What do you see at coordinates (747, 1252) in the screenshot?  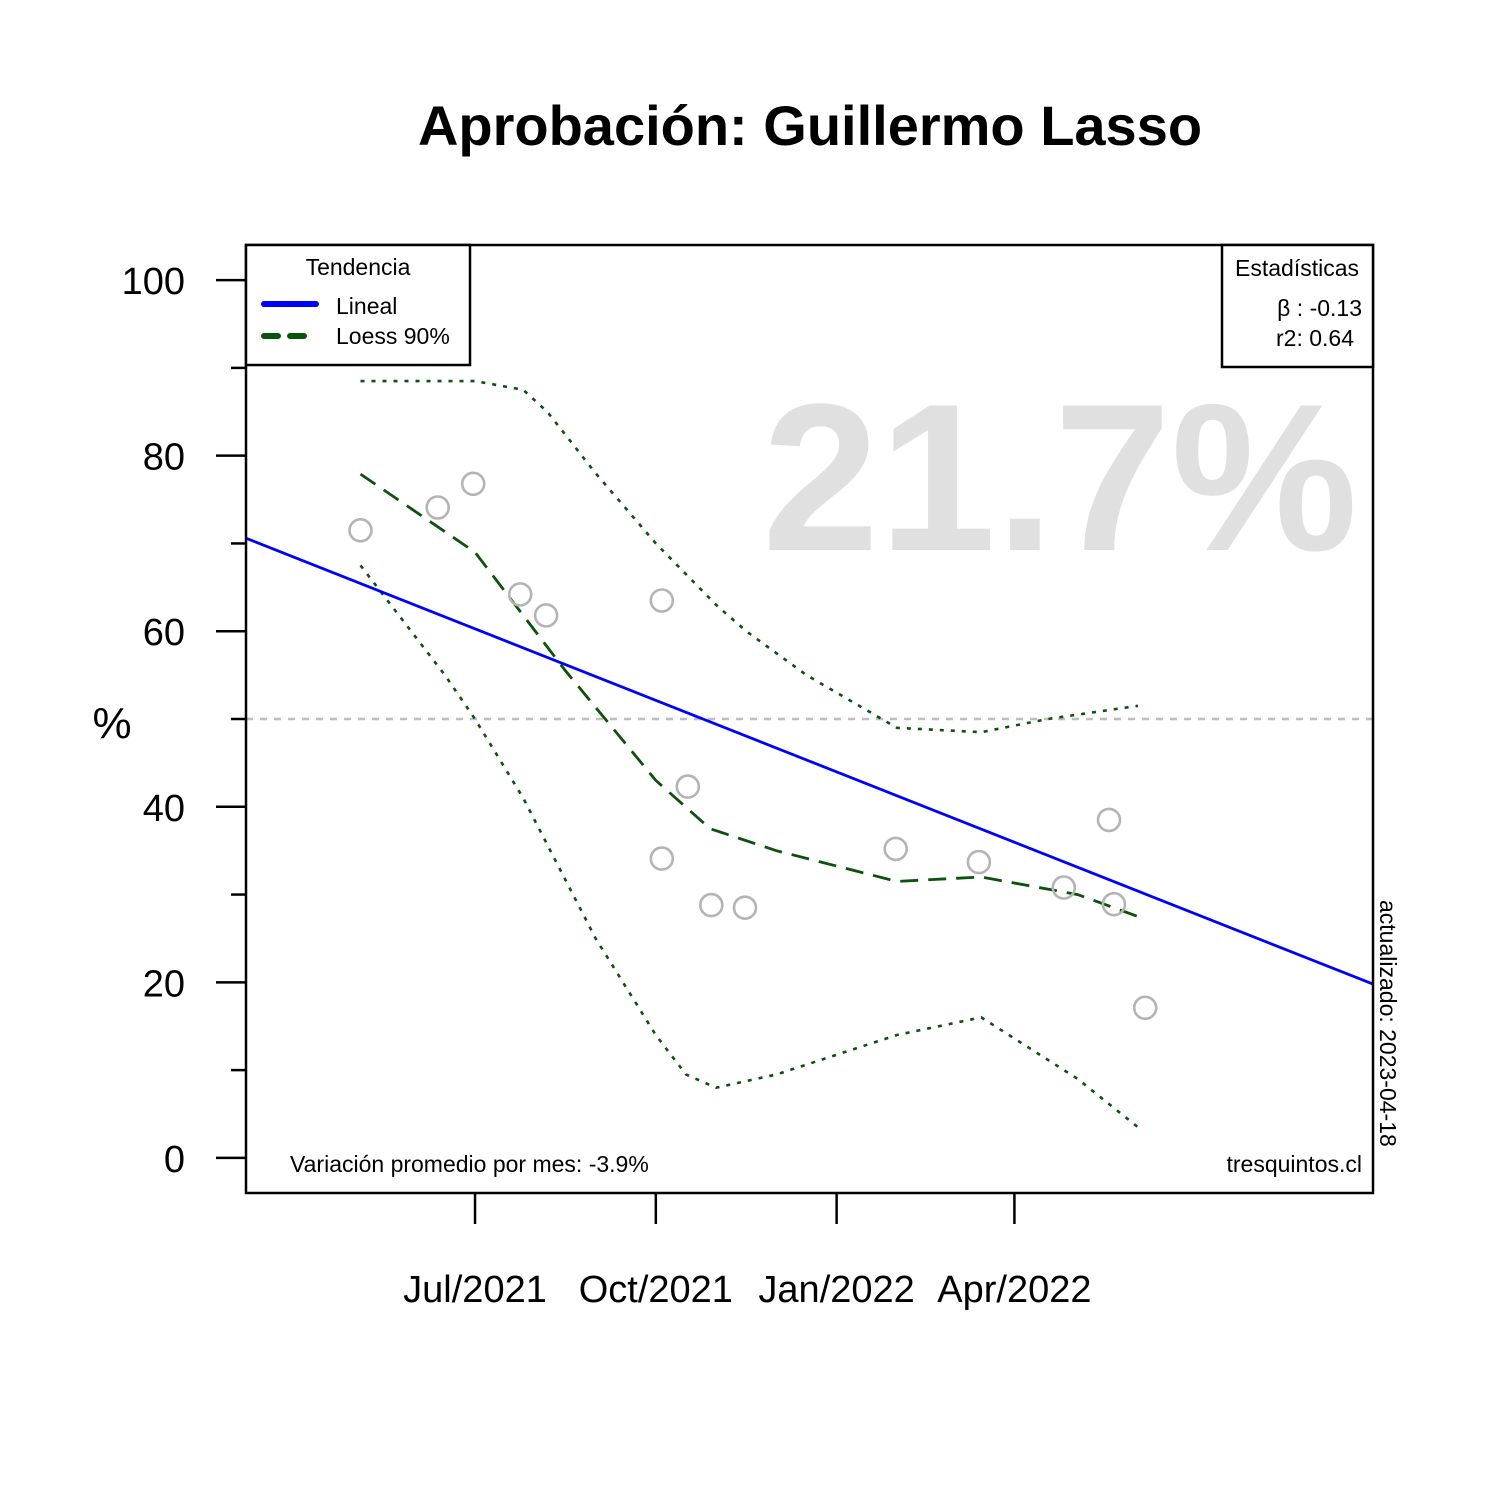 I see `x-axis: Jul/2021 Oct/2021 Jan/2022 Apr/2022` at bounding box center [747, 1252].